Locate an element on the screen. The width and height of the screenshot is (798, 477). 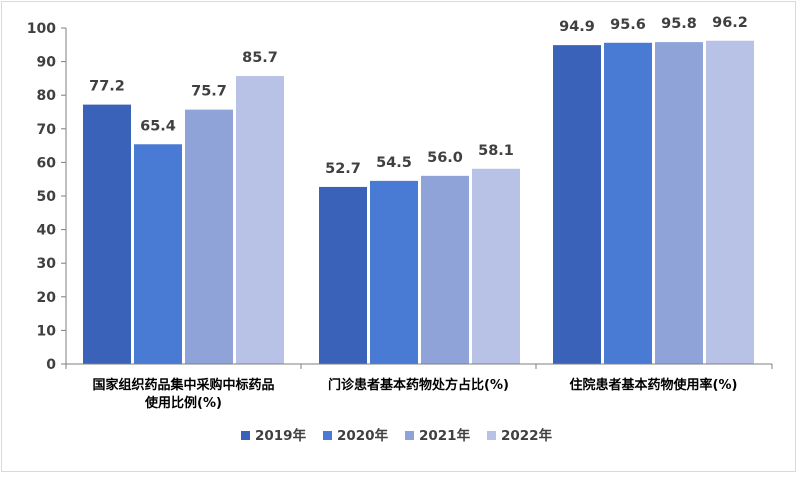
y-tick-label: 60 is located at coordinates (47, 163).